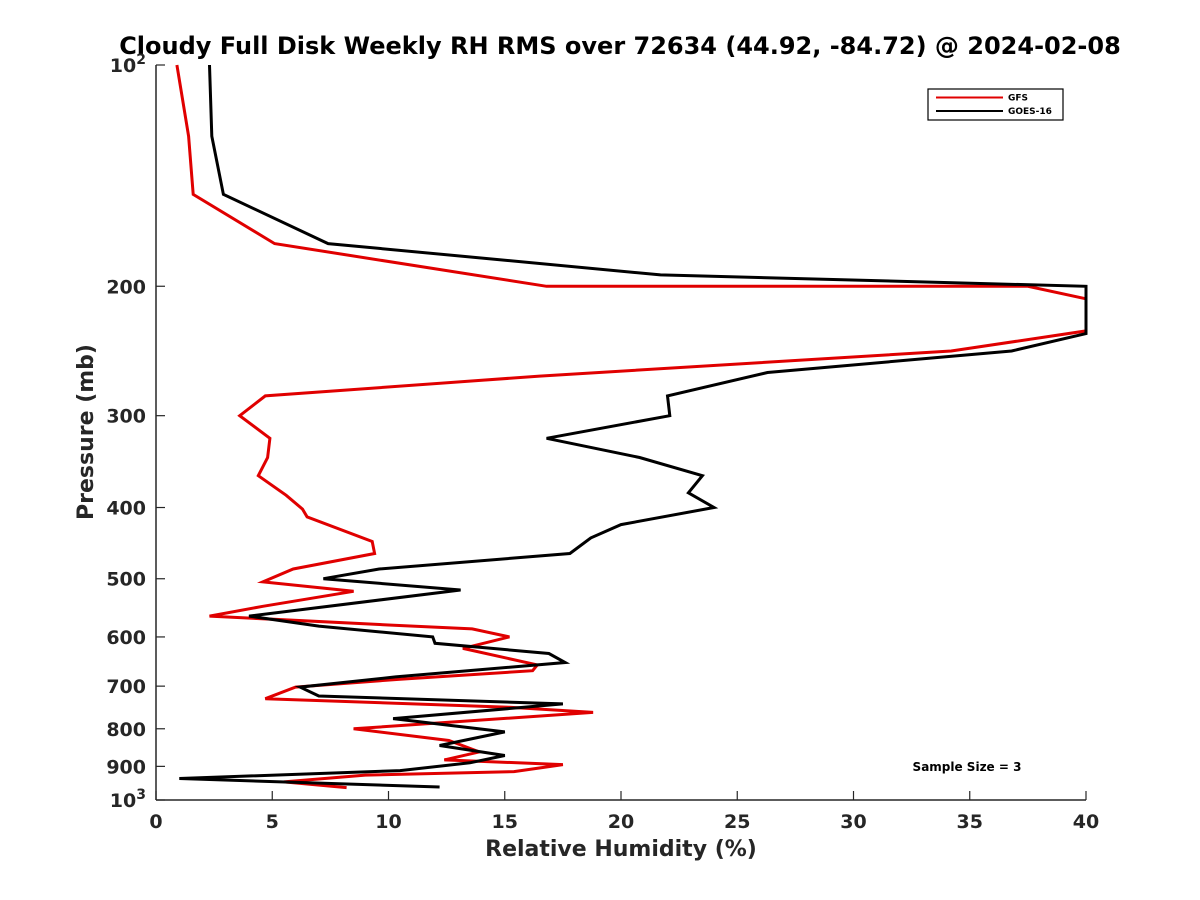 The image size is (1200, 900). What do you see at coordinates (126, 730) in the screenshot?
I see `y-tick-label: 800` at bounding box center [126, 730].